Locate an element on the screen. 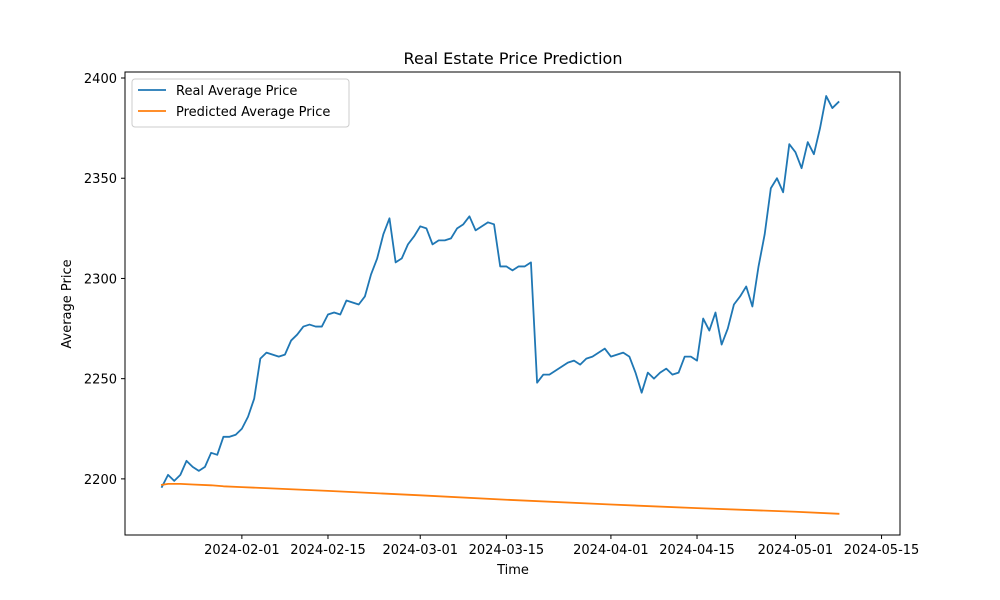 This screenshot has width=1000, height=600. x-tick-label: 2024-05-01 is located at coordinates (796, 550).